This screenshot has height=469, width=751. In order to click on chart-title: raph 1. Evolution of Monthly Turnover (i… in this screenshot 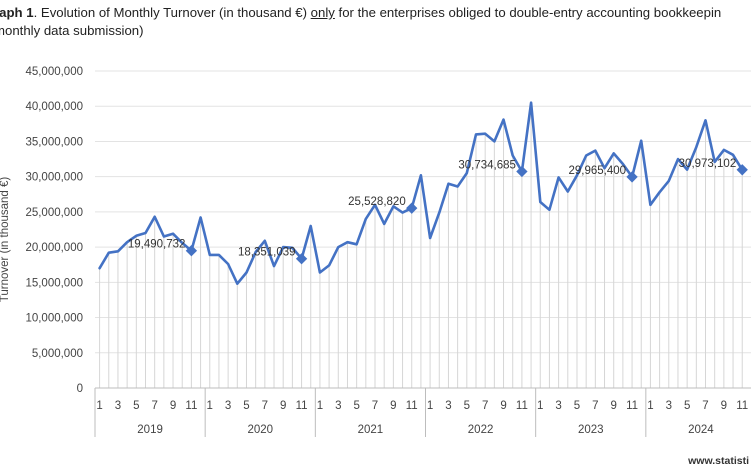, I will do `click(375, 22)`.